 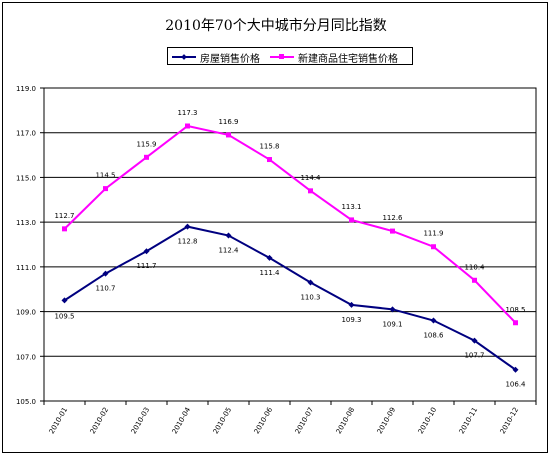 What do you see at coordinates (230, 59) in the screenshot?
I see `legend-label-series-1: 房屋销售价格` at bounding box center [230, 59].